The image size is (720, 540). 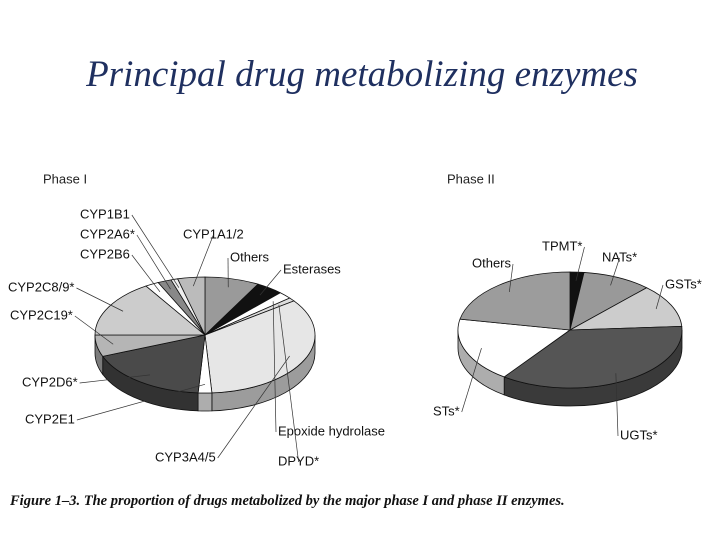 What do you see at coordinates (41, 314) in the screenshot?
I see `slice-label: CYP2C19*` at bounding box center [41, 314].